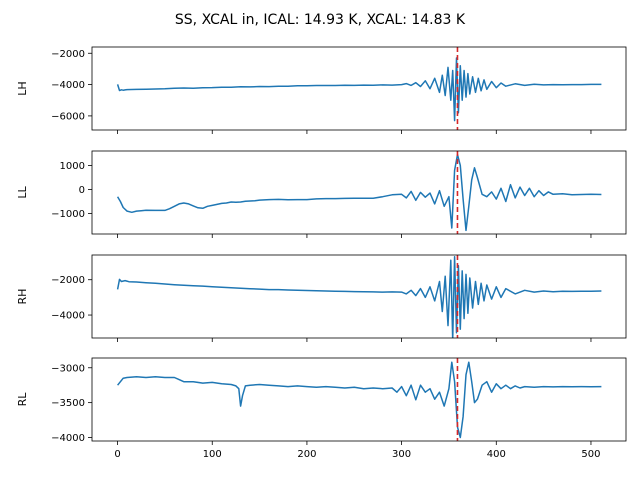  What do you see at coordinates (306, 454) in the screenshot?
I see `x-tick-label: 200` at bounding box center [306, 454].